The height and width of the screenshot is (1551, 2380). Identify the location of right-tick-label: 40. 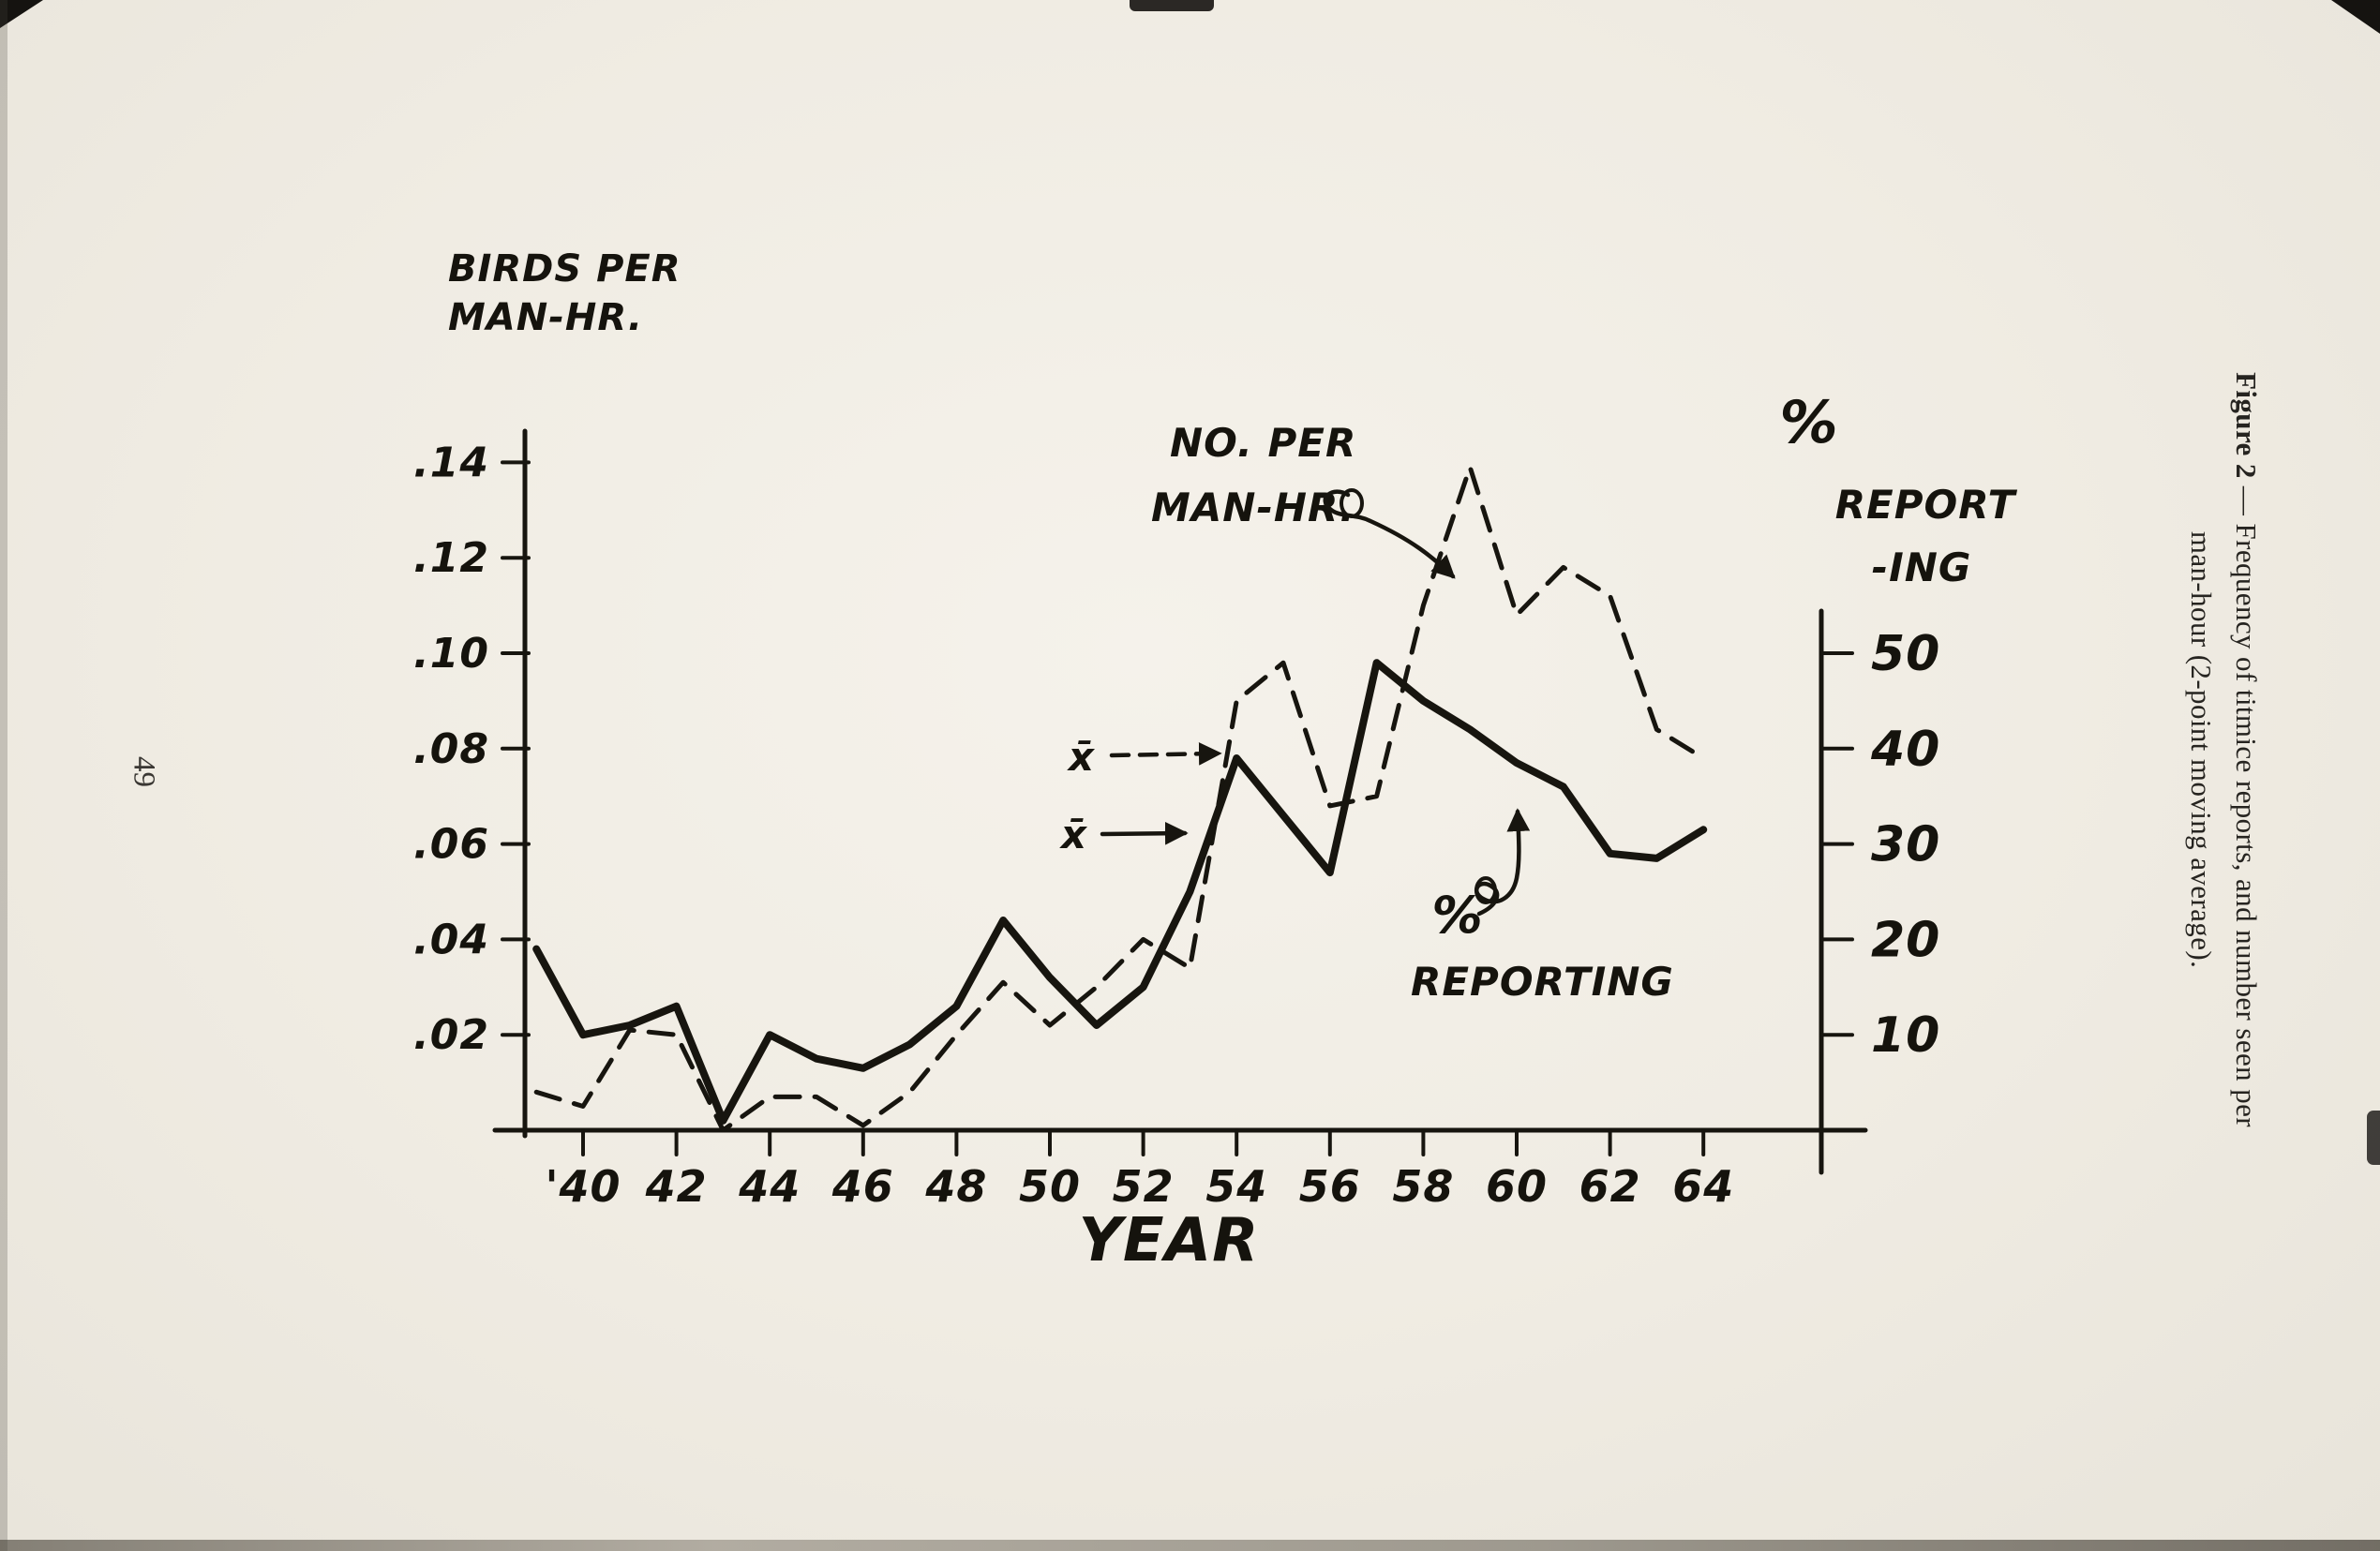
(1905, 750).